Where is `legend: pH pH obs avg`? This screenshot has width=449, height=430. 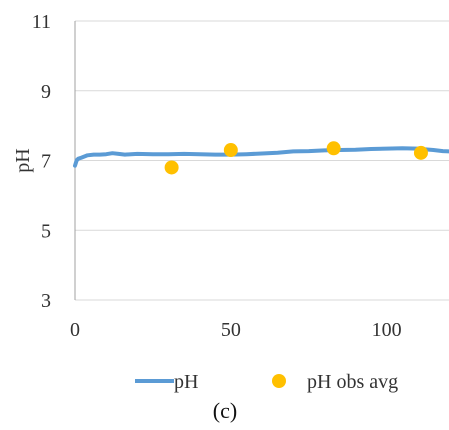
legend: pH pH obs avg is located at coordinates (266, 382).